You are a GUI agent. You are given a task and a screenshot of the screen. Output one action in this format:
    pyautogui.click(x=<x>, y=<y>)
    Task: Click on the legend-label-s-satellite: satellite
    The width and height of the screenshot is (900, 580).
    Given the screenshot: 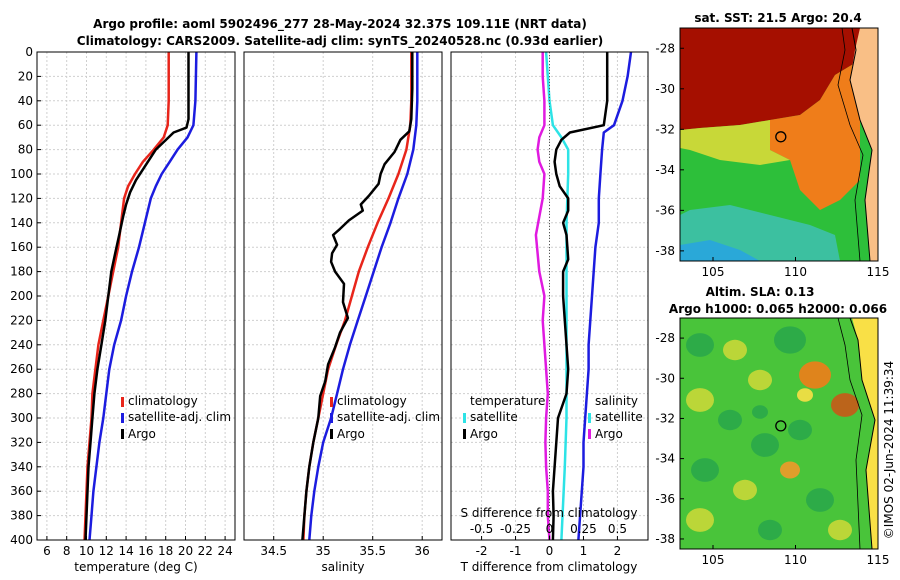 What is the action you would take?
    pyautogui.click(x=619, y=417)
    